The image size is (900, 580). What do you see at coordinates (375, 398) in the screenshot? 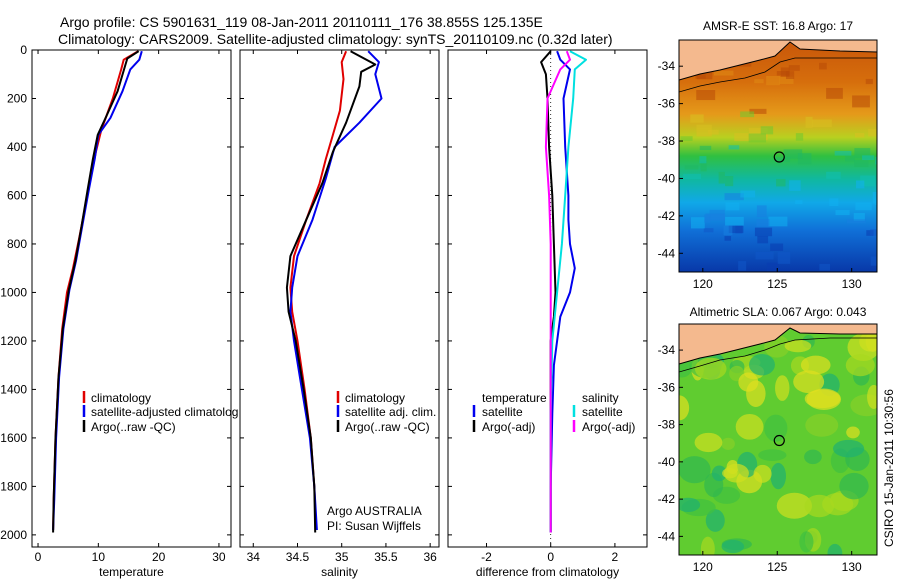
I see `legend-label: climatology` at bounding box center [375, 398].